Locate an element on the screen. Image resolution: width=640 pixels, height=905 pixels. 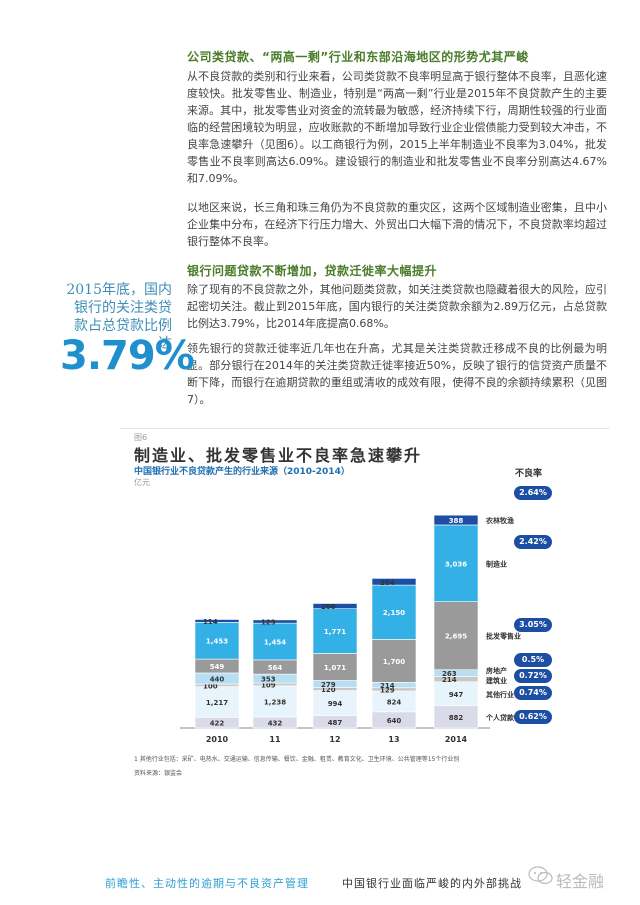
data-label: 388 is located at coordinates (456, 521).